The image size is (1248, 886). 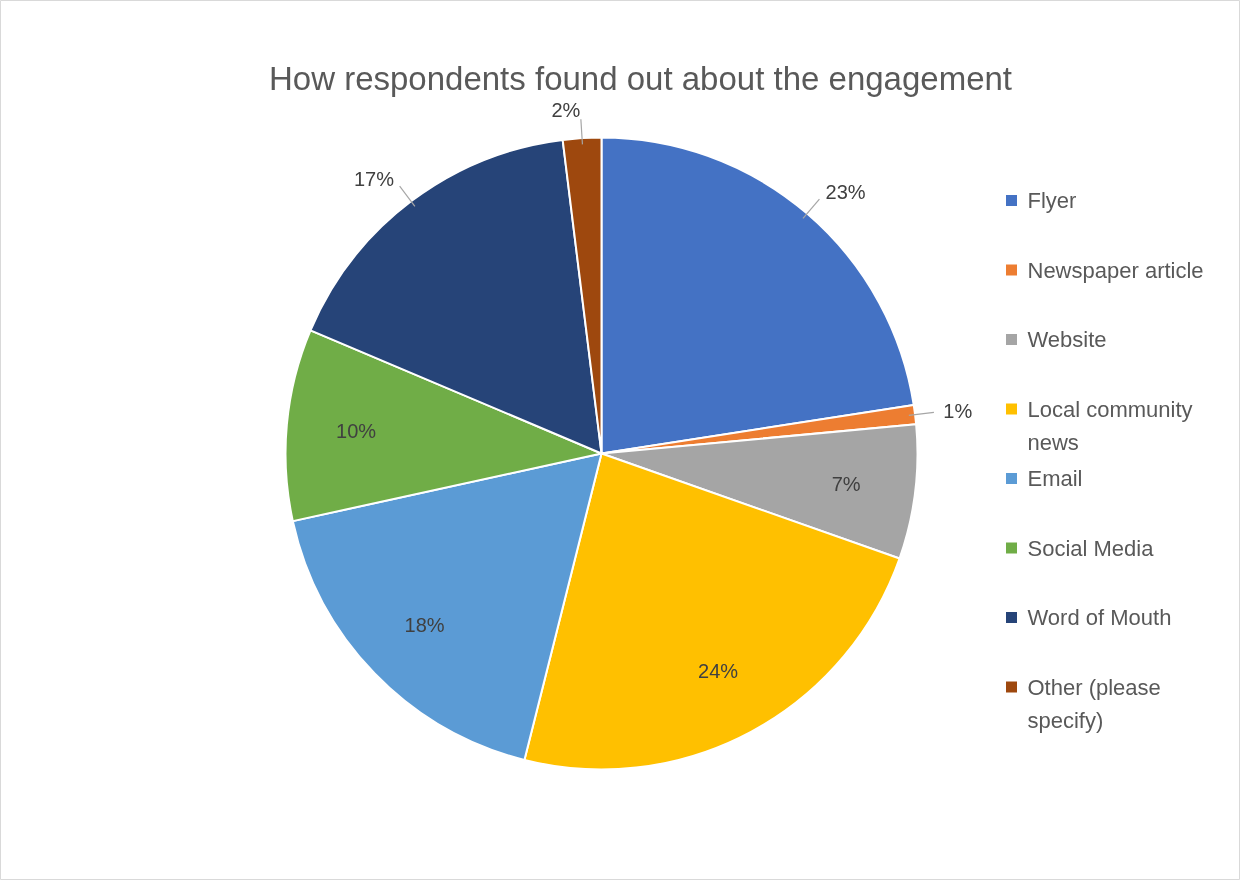 I want to click on chart-title: How respondents found out about the engagement, so click(x=640, y=78).